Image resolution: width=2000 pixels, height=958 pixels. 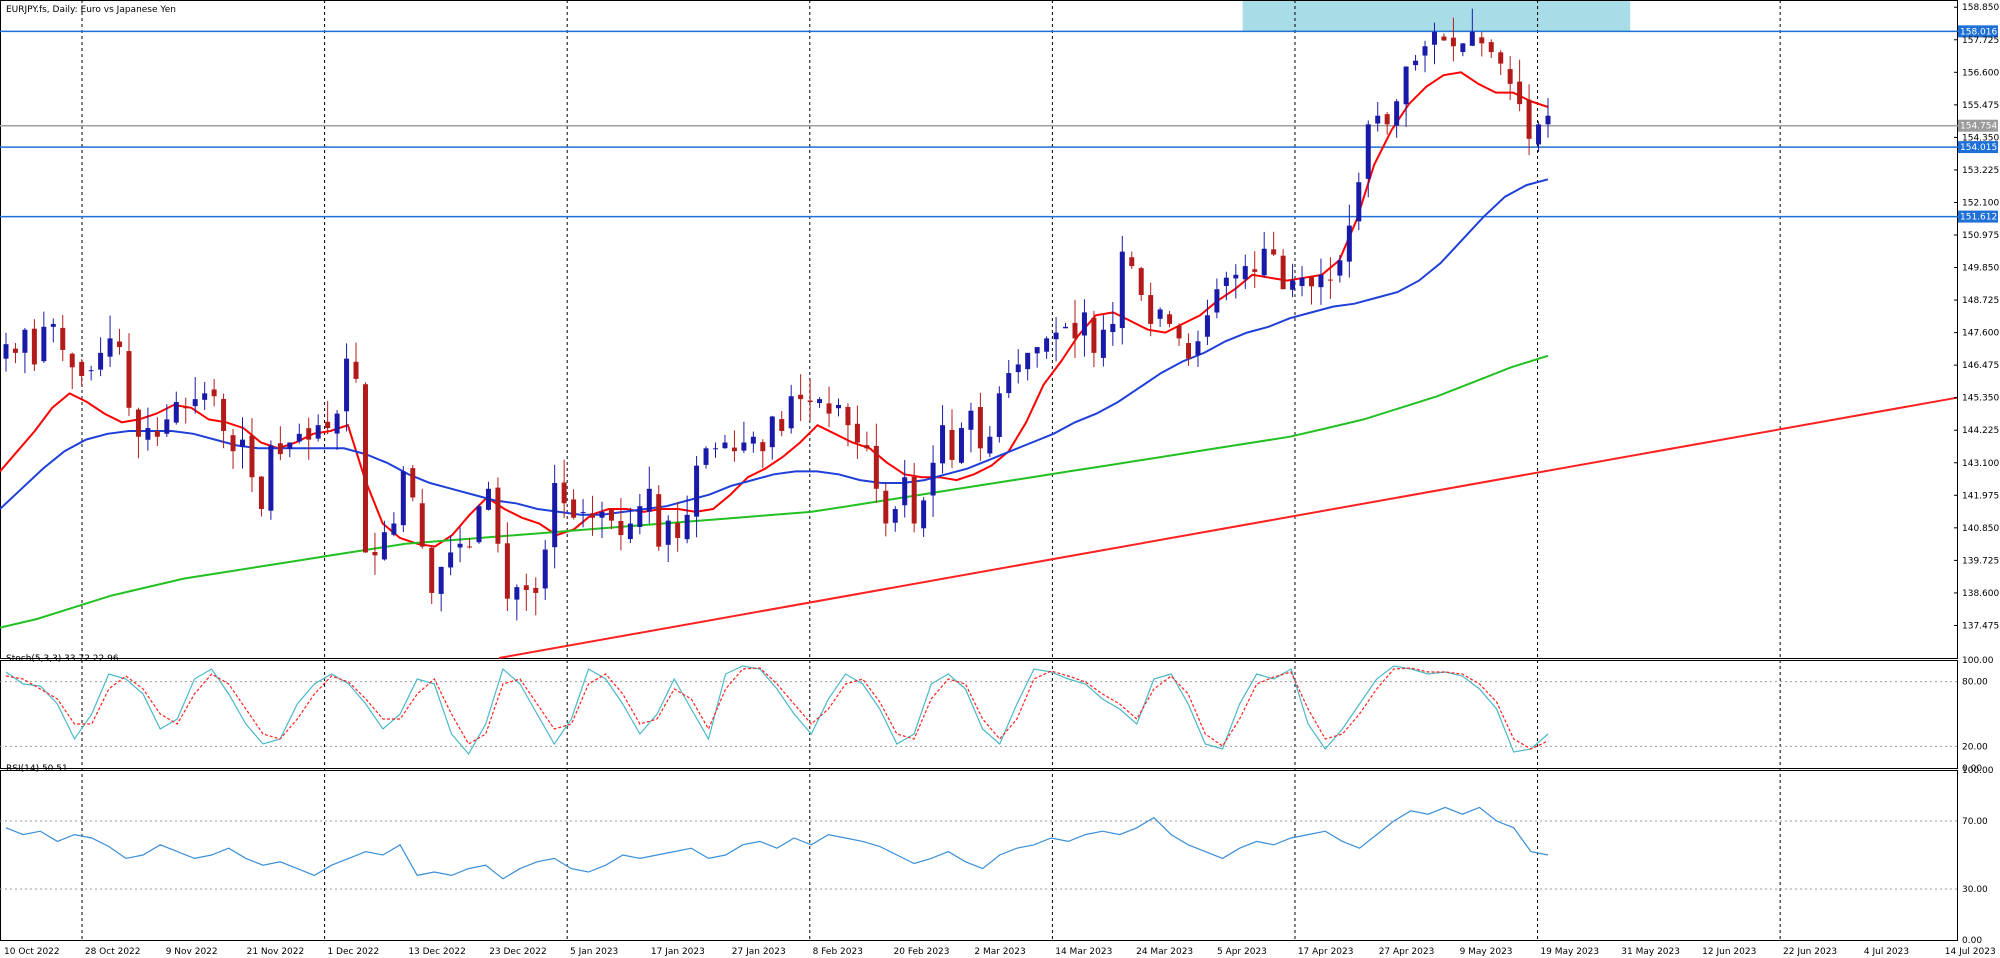 I want to click on x-tick-label: 22 Jun 2023, so click(x=1810, y=952).